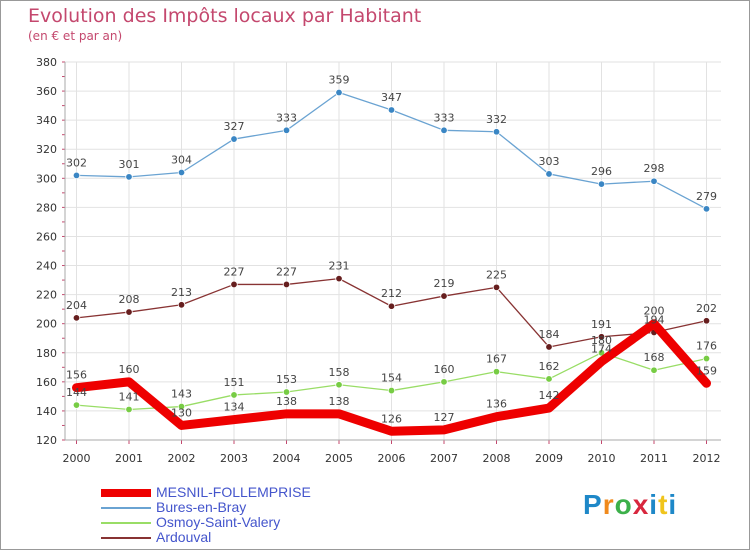 Image resolution: width=750 pixels, height=550 pixels. What do you see at coordinates (126, 523) in the screenshot?
I see `legend-swatch-osmoy` at bounding box center [126, 523].